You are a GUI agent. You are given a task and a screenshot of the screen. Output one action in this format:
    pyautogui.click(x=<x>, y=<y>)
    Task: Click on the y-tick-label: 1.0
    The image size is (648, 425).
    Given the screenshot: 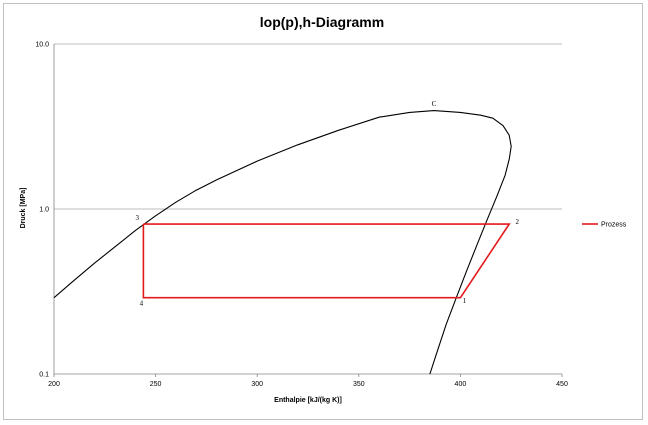 What is the action you would take?
    pyautogui.click(x=44, y=210)
    